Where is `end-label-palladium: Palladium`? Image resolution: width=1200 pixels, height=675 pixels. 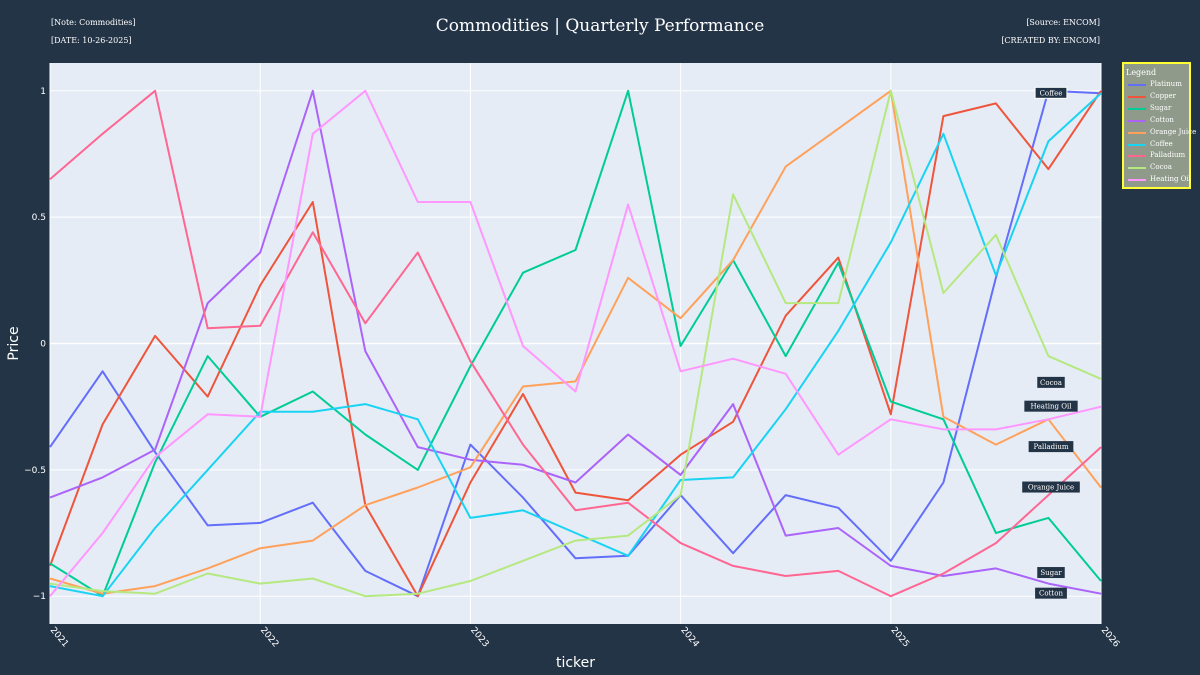 end-label-palladium: Palladium is located at coordinates (1051, 447).